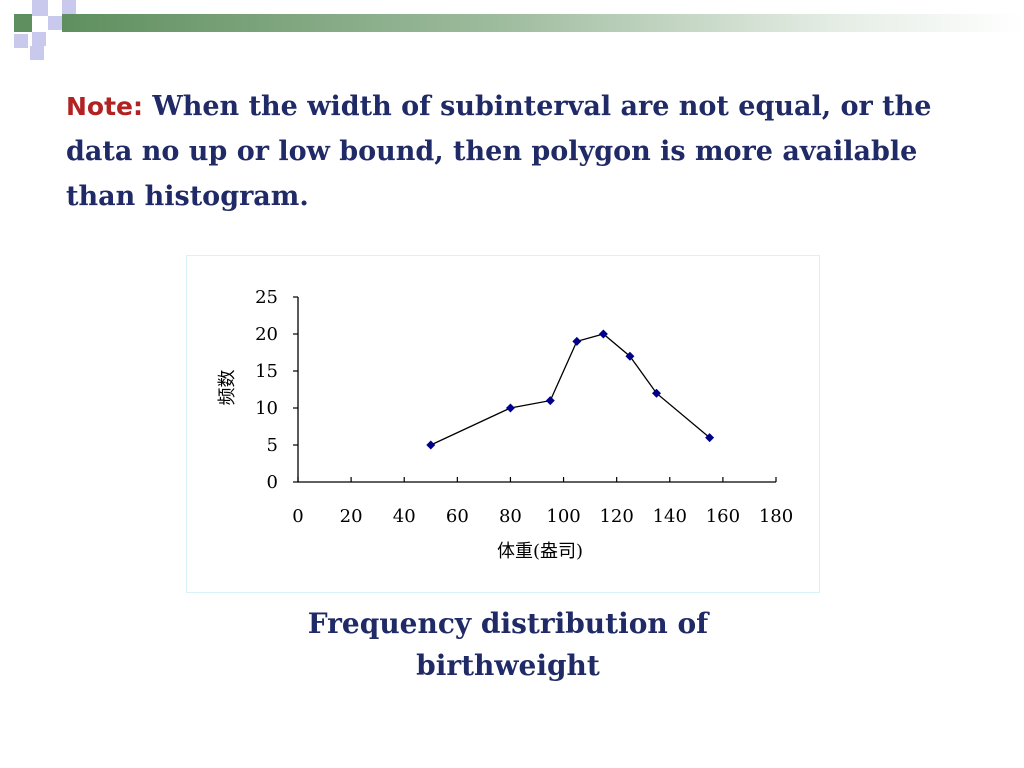  Describe the element at coordinates (40, 31) in the screenshot. I see `corner-decoration` at that location.